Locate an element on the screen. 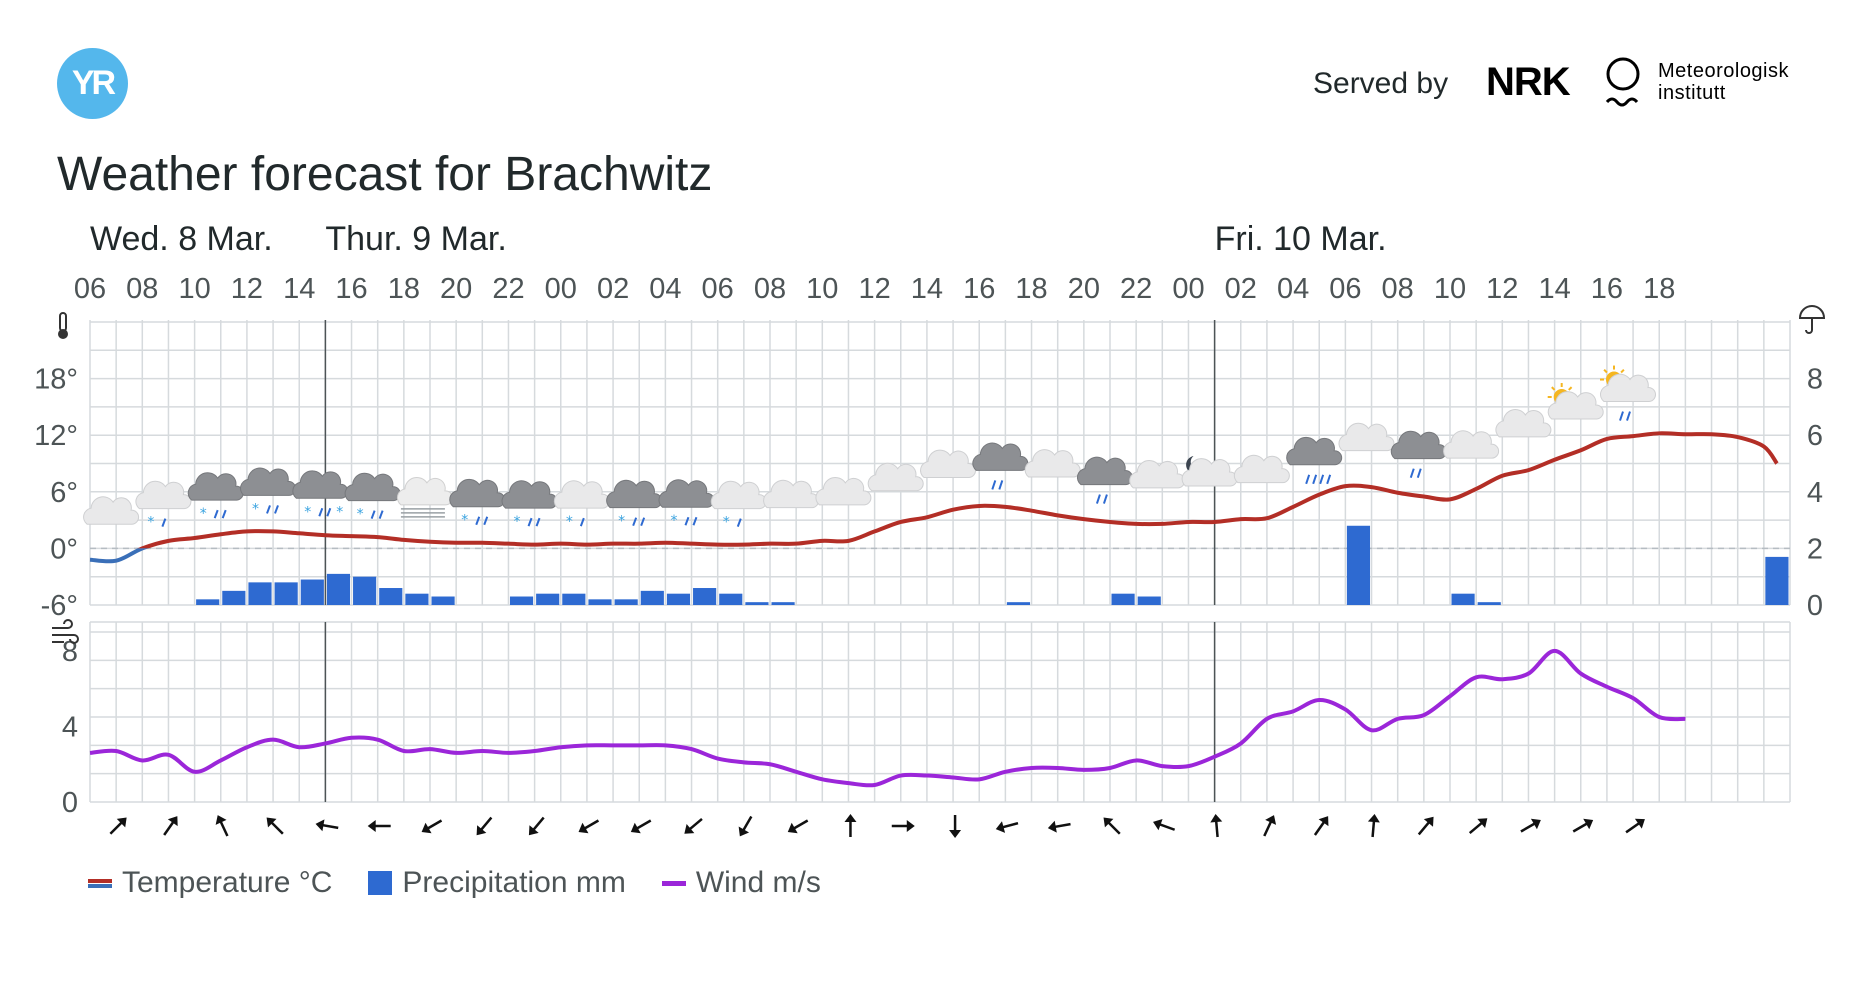 This screenshot has width=1855, height=981. hour-tick-label: 04 is located at coordinates (665, 289).